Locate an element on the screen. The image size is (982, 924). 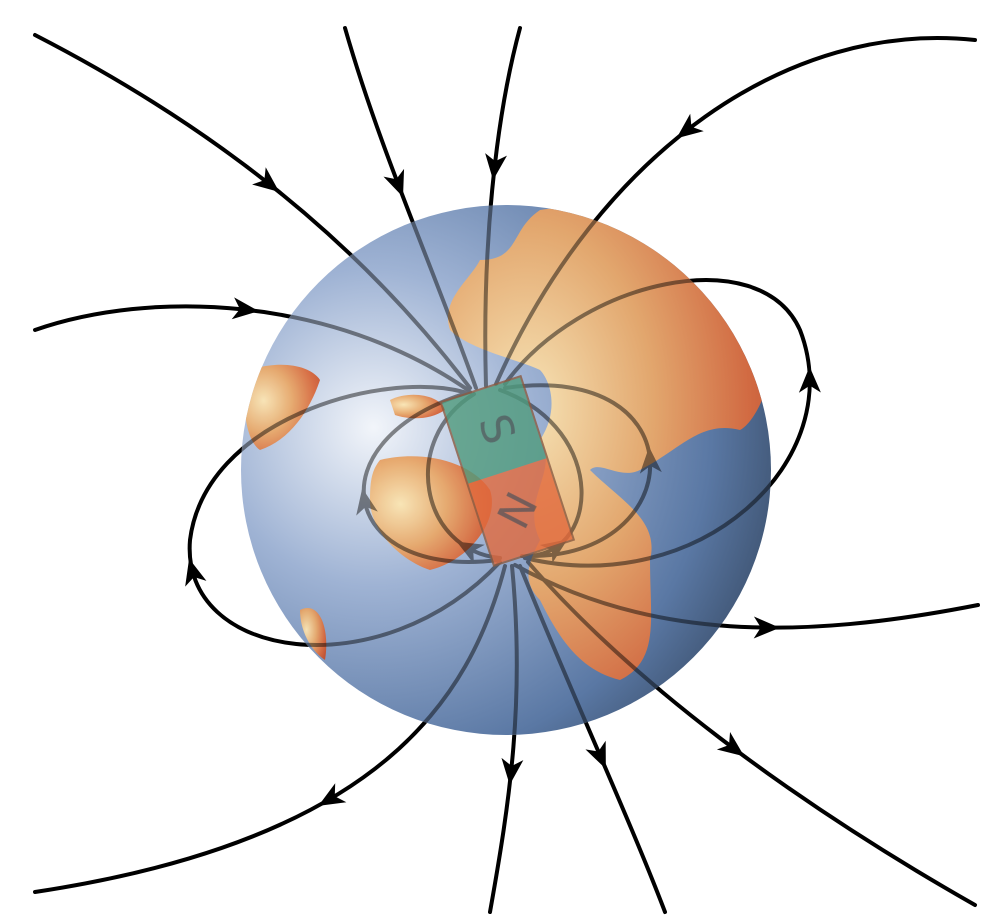
magnet: S N is located at coordinates (507, 470).